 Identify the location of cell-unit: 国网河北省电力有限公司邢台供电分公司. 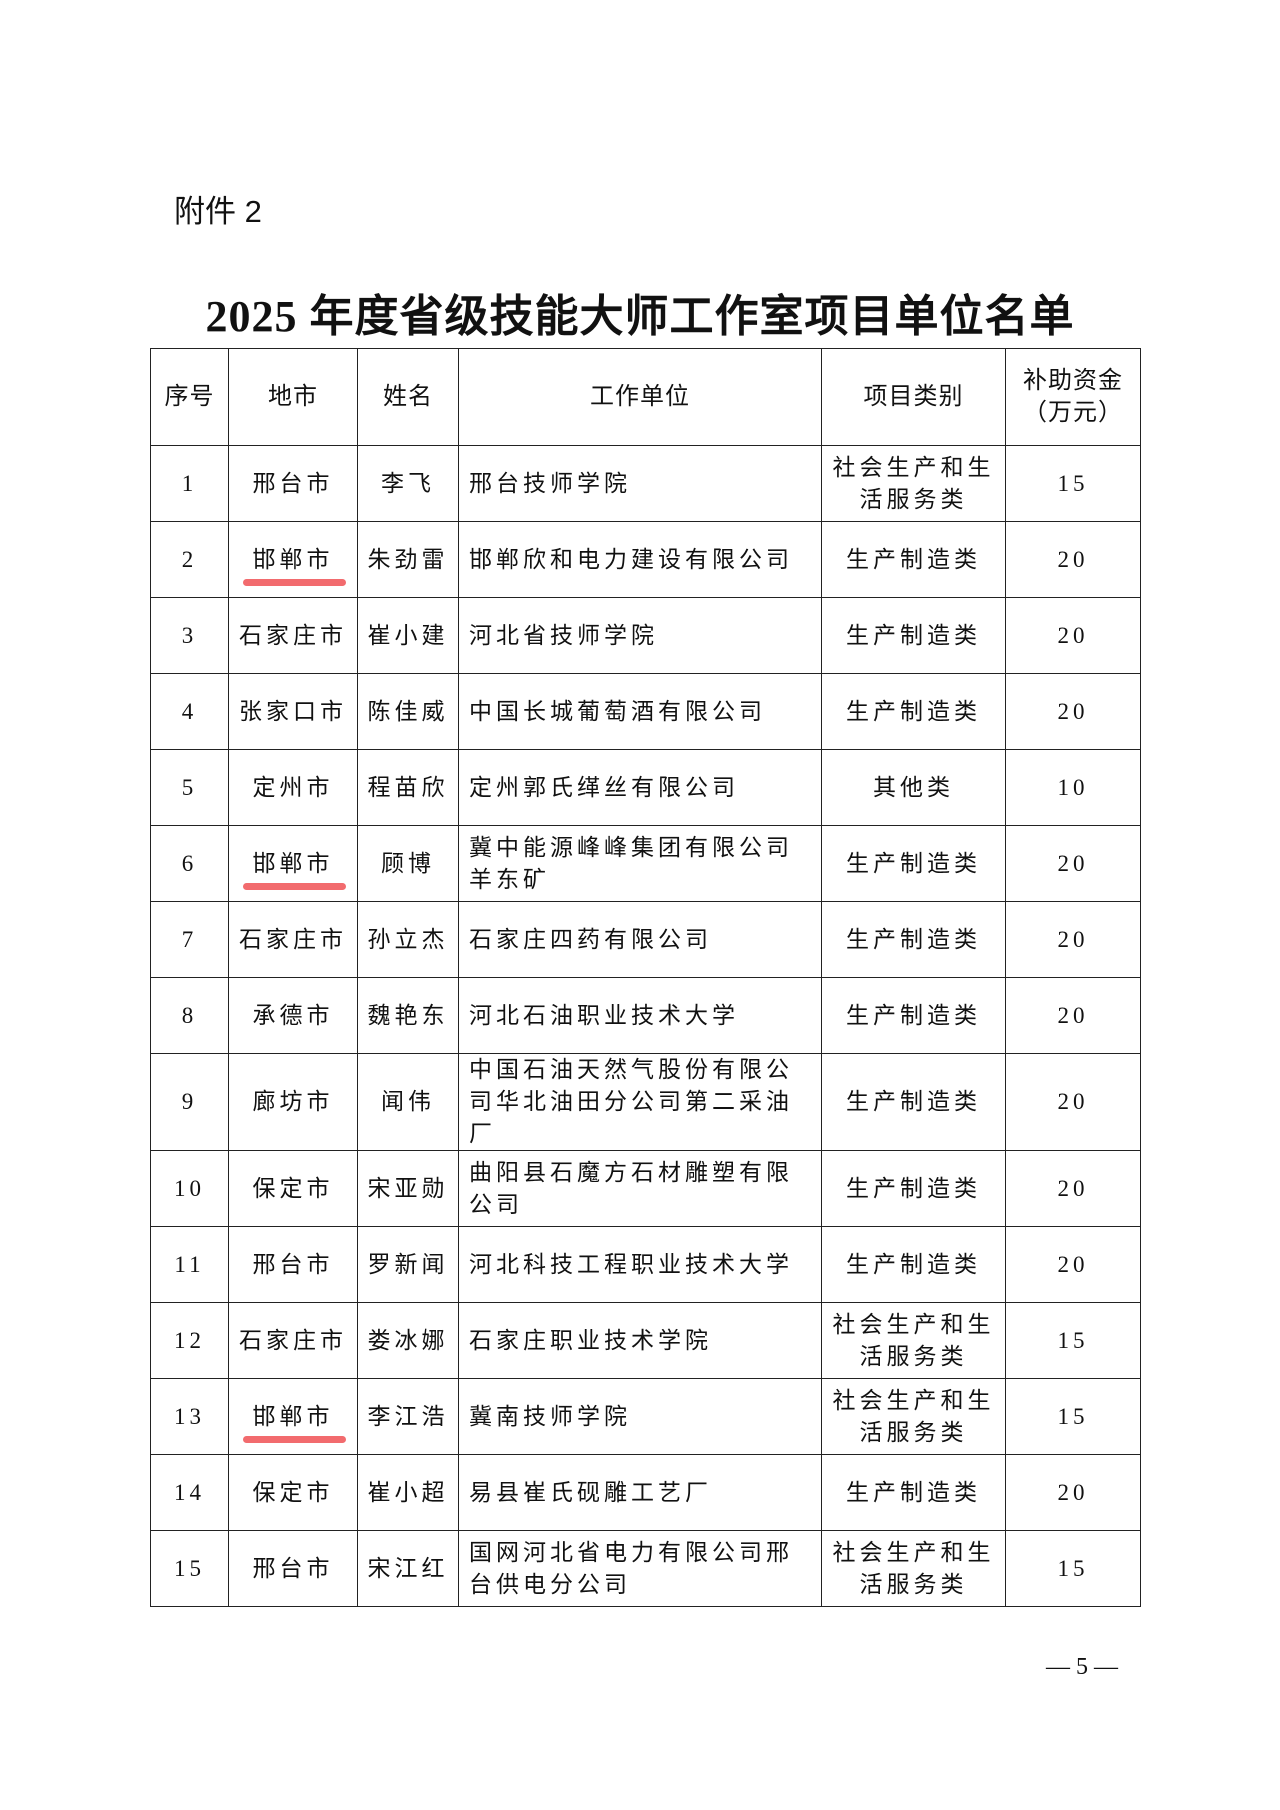
(640, 1568).